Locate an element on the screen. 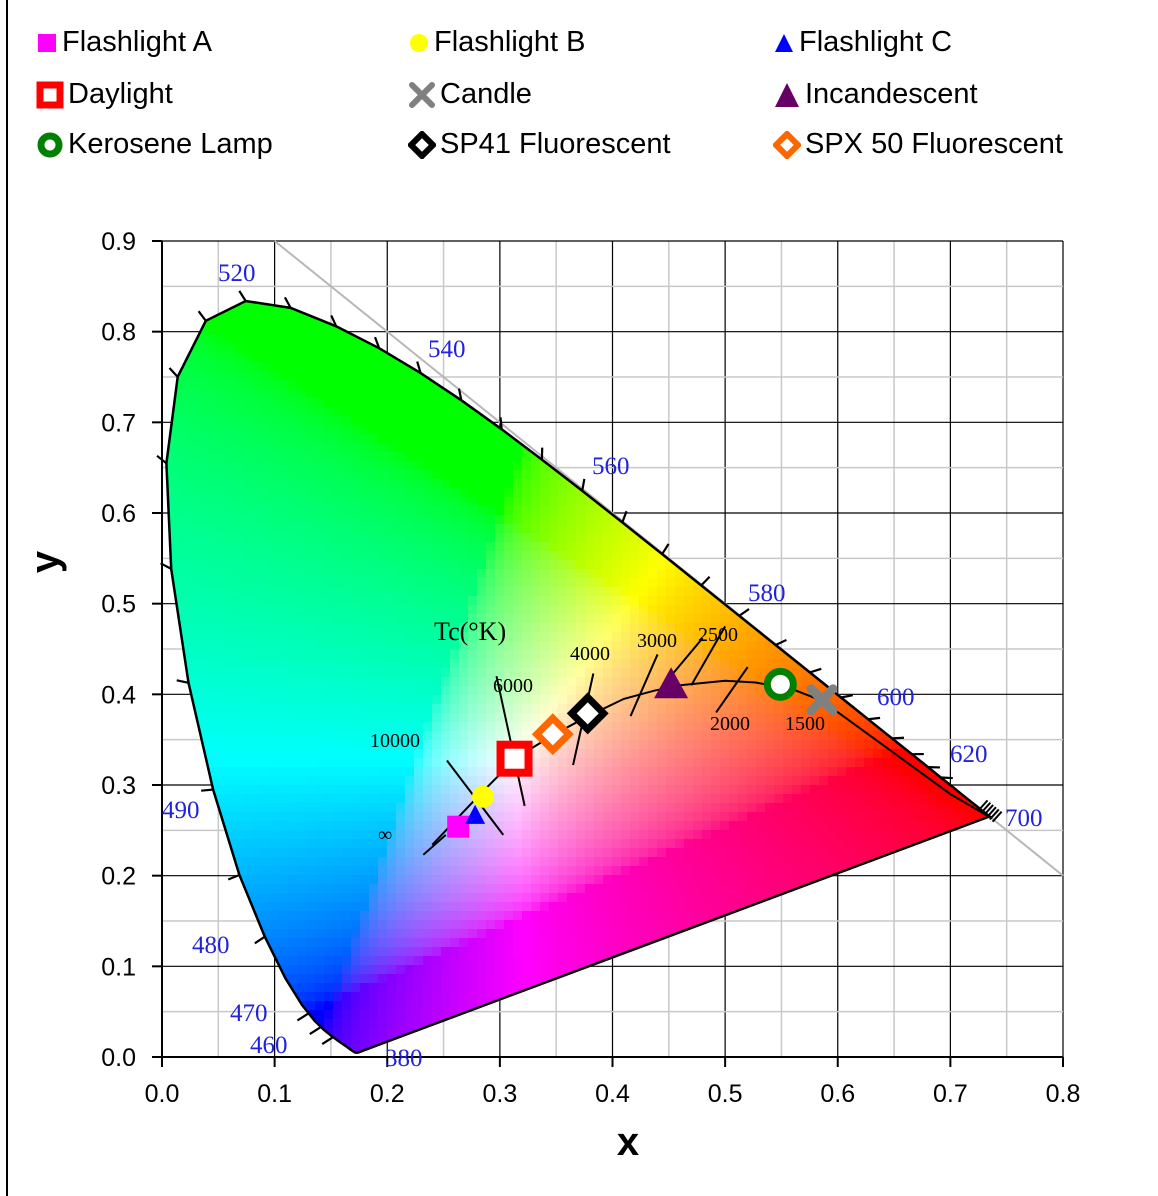 The height and width of the screenshot is (1196, 1158). legend-marker-icon is located at coordinates (50, 144).